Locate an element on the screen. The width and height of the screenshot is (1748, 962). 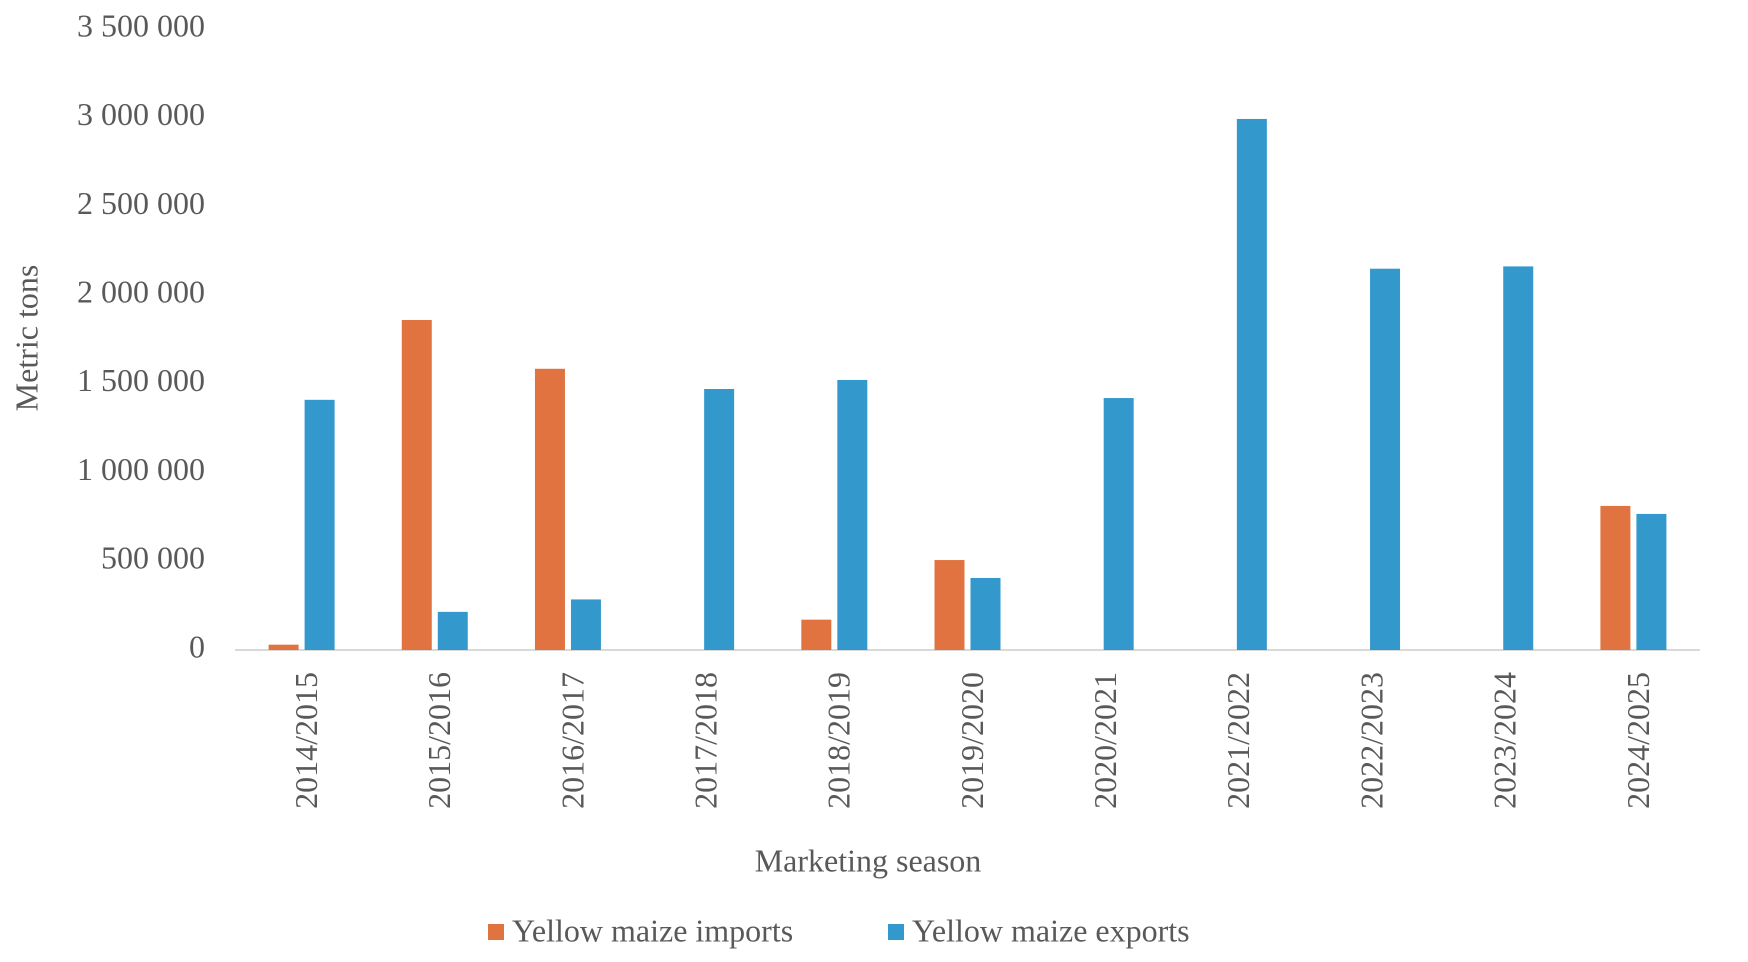
x-tick-label: 2017/2018 is located at coordinates (705, 740).